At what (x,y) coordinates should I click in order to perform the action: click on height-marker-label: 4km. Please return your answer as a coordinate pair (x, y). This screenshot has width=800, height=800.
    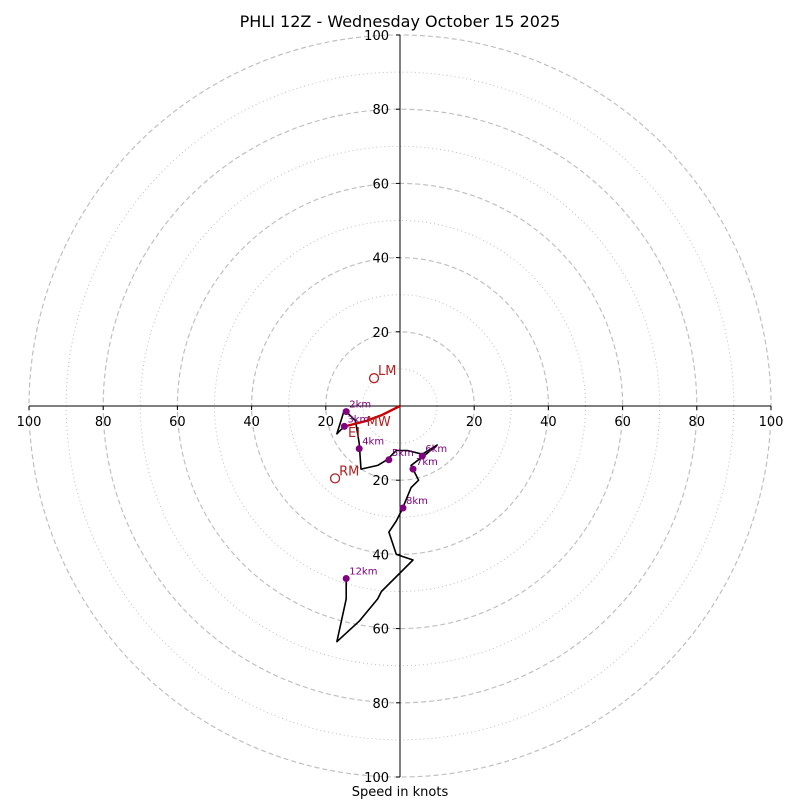
    Looking at the image, I should click on (373, 442).